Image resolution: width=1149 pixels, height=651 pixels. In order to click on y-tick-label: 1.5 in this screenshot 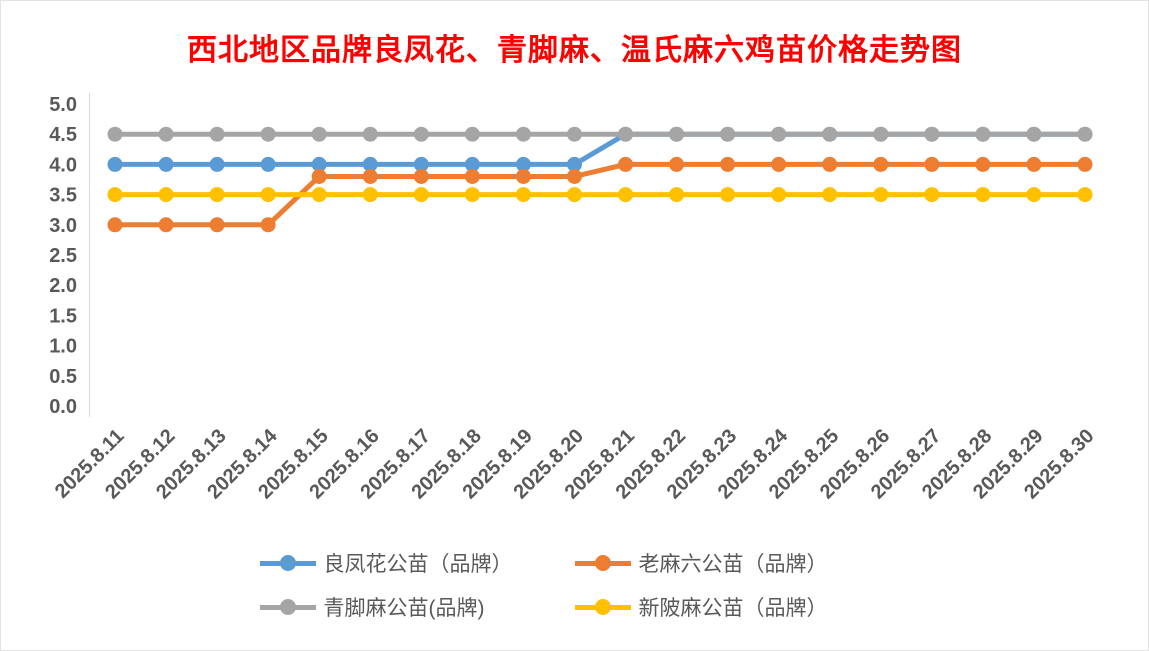, I will do `click(63, 316)`.